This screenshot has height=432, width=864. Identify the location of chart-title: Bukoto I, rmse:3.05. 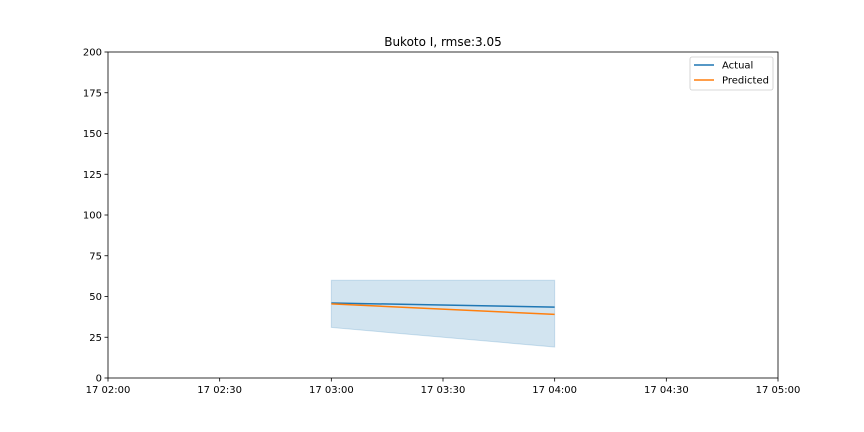
(443, 42).